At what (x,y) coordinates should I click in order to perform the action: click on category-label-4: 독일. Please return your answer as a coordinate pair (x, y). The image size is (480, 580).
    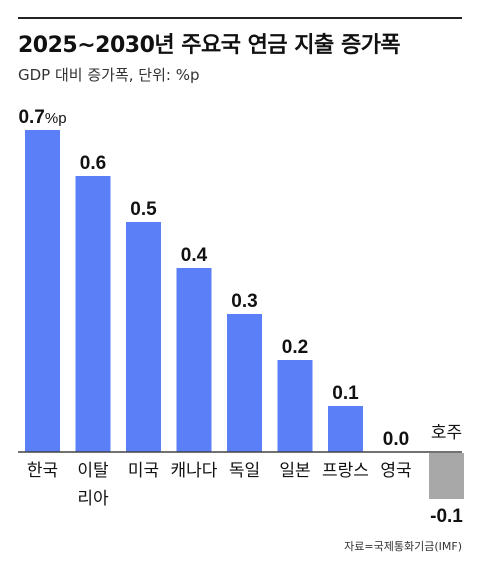
    Looking at the image, I should click on (244, 471).